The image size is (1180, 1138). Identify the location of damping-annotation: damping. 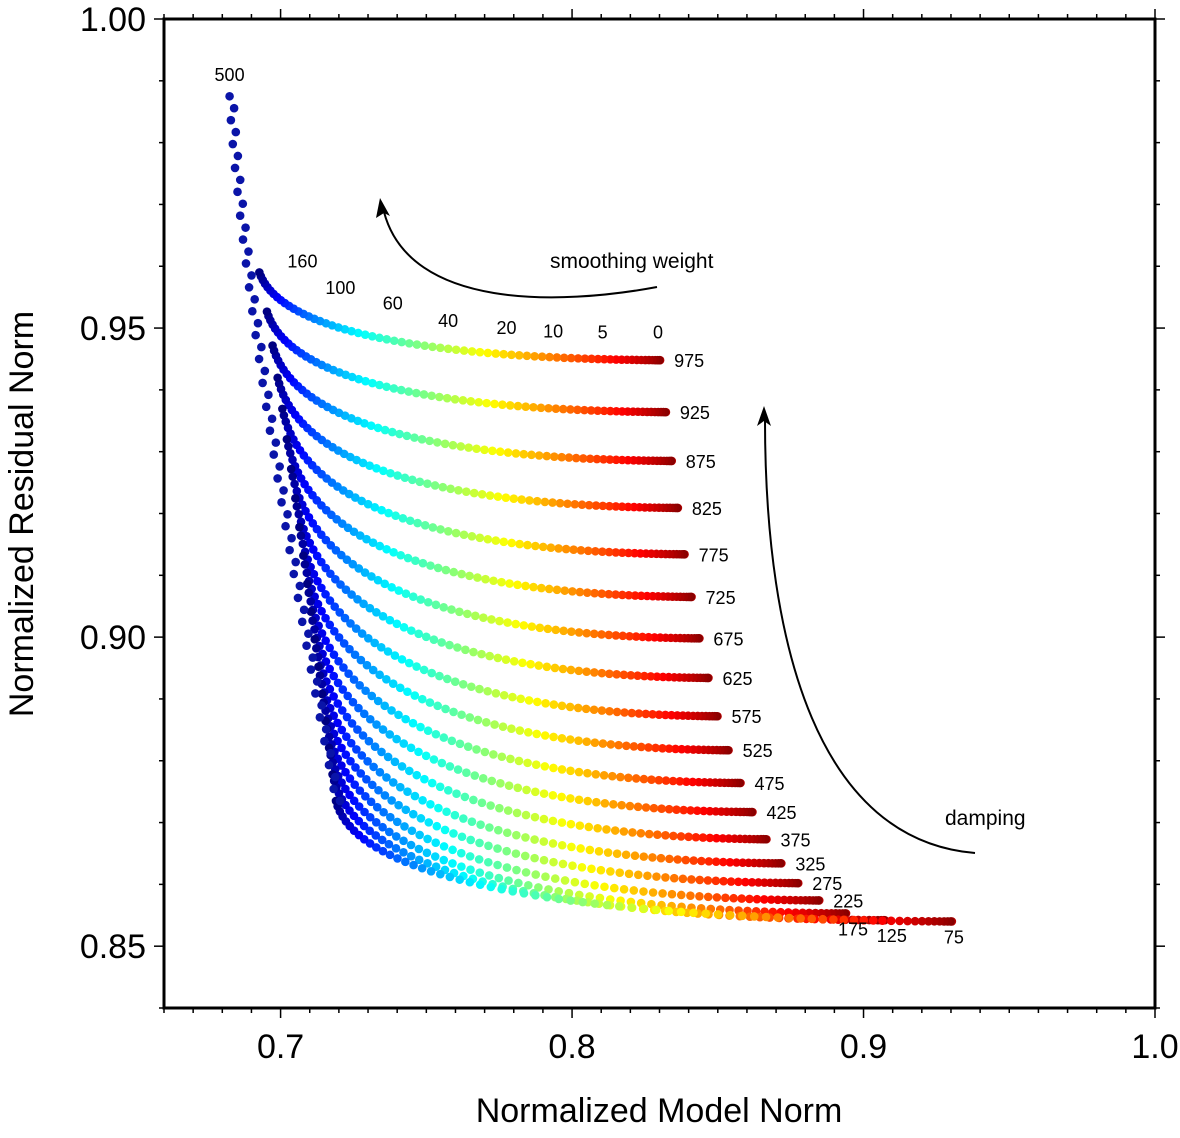
(985, 818).